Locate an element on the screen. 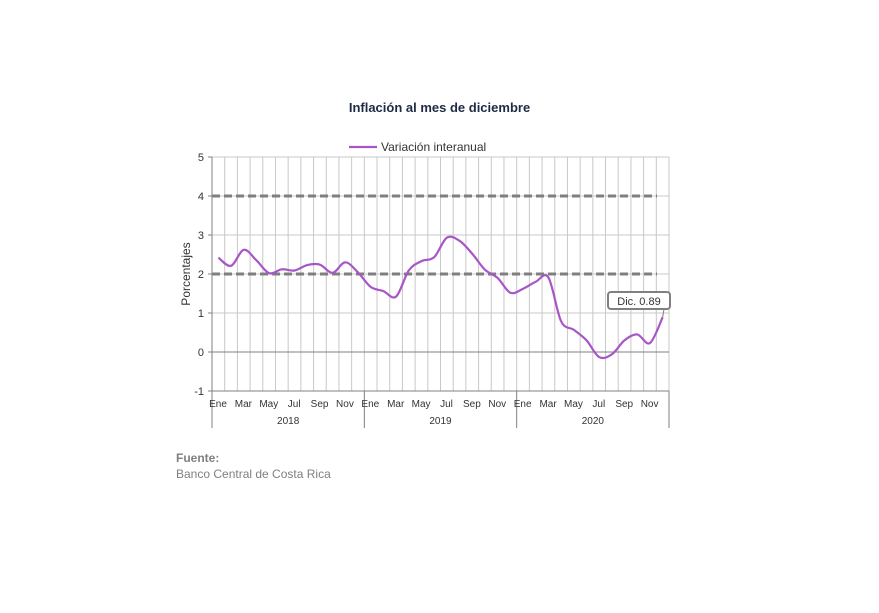 The image size is (879, 613). y-tick-label: -1 is located at coordinates (199, 392).